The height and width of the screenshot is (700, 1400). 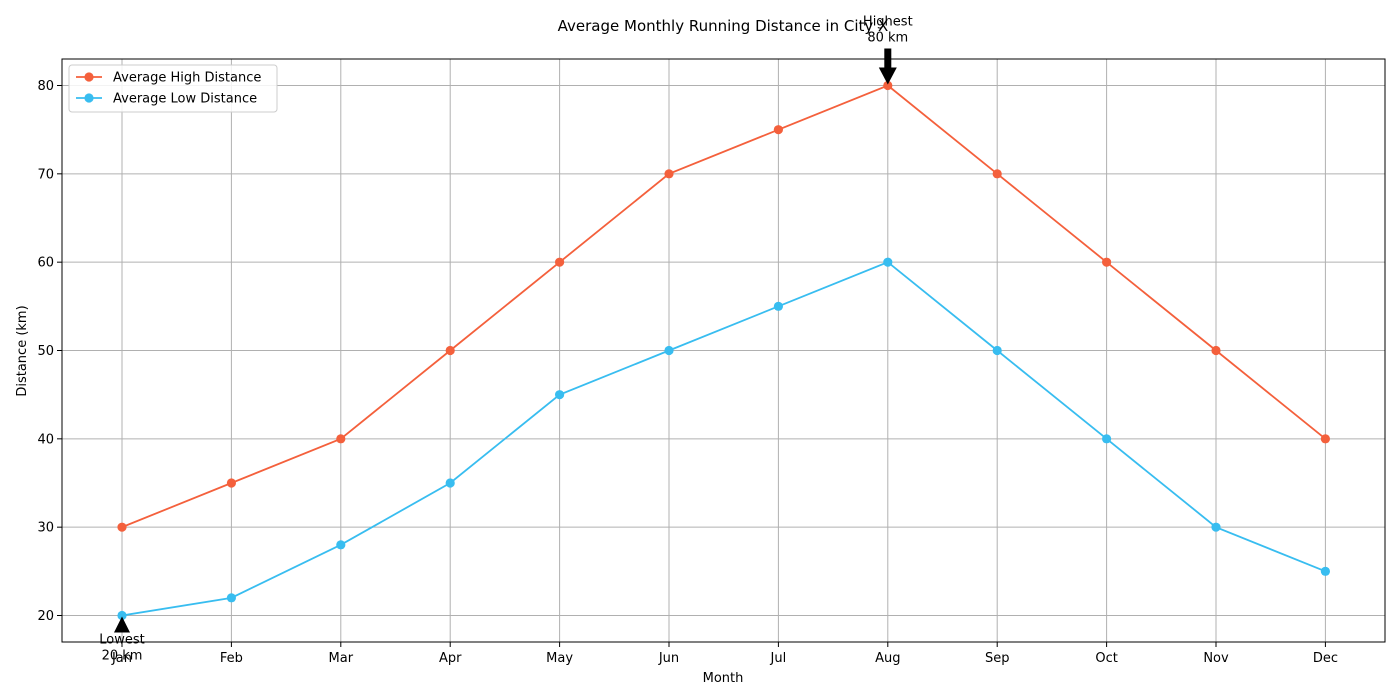 What do you see at coordinates (887, 658) in the screenshot?
I see `x-tick-label: Aug` at bounding box center [887, 658].